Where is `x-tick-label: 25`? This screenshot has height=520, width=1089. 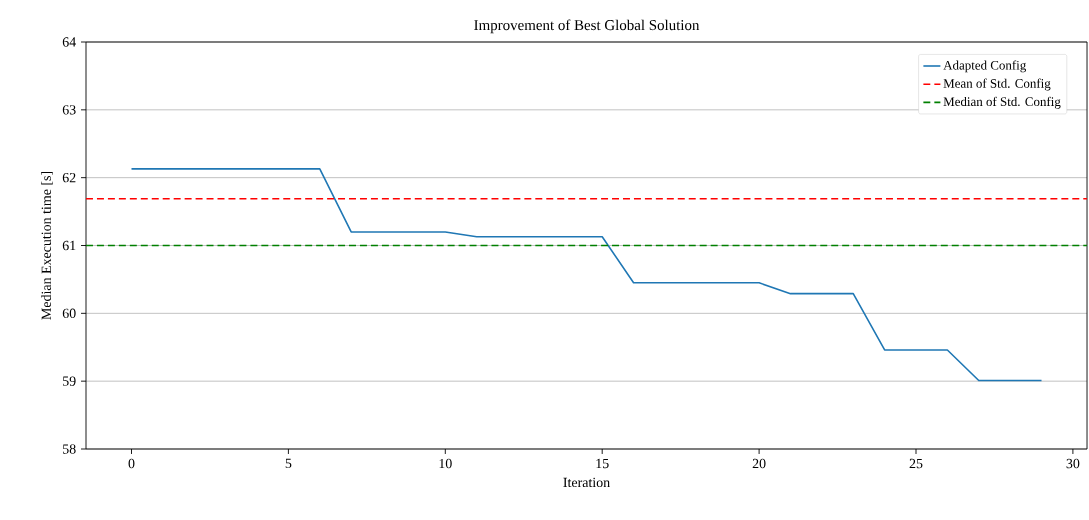 x-tick-label: 25 is located at coordinates (916, 463).